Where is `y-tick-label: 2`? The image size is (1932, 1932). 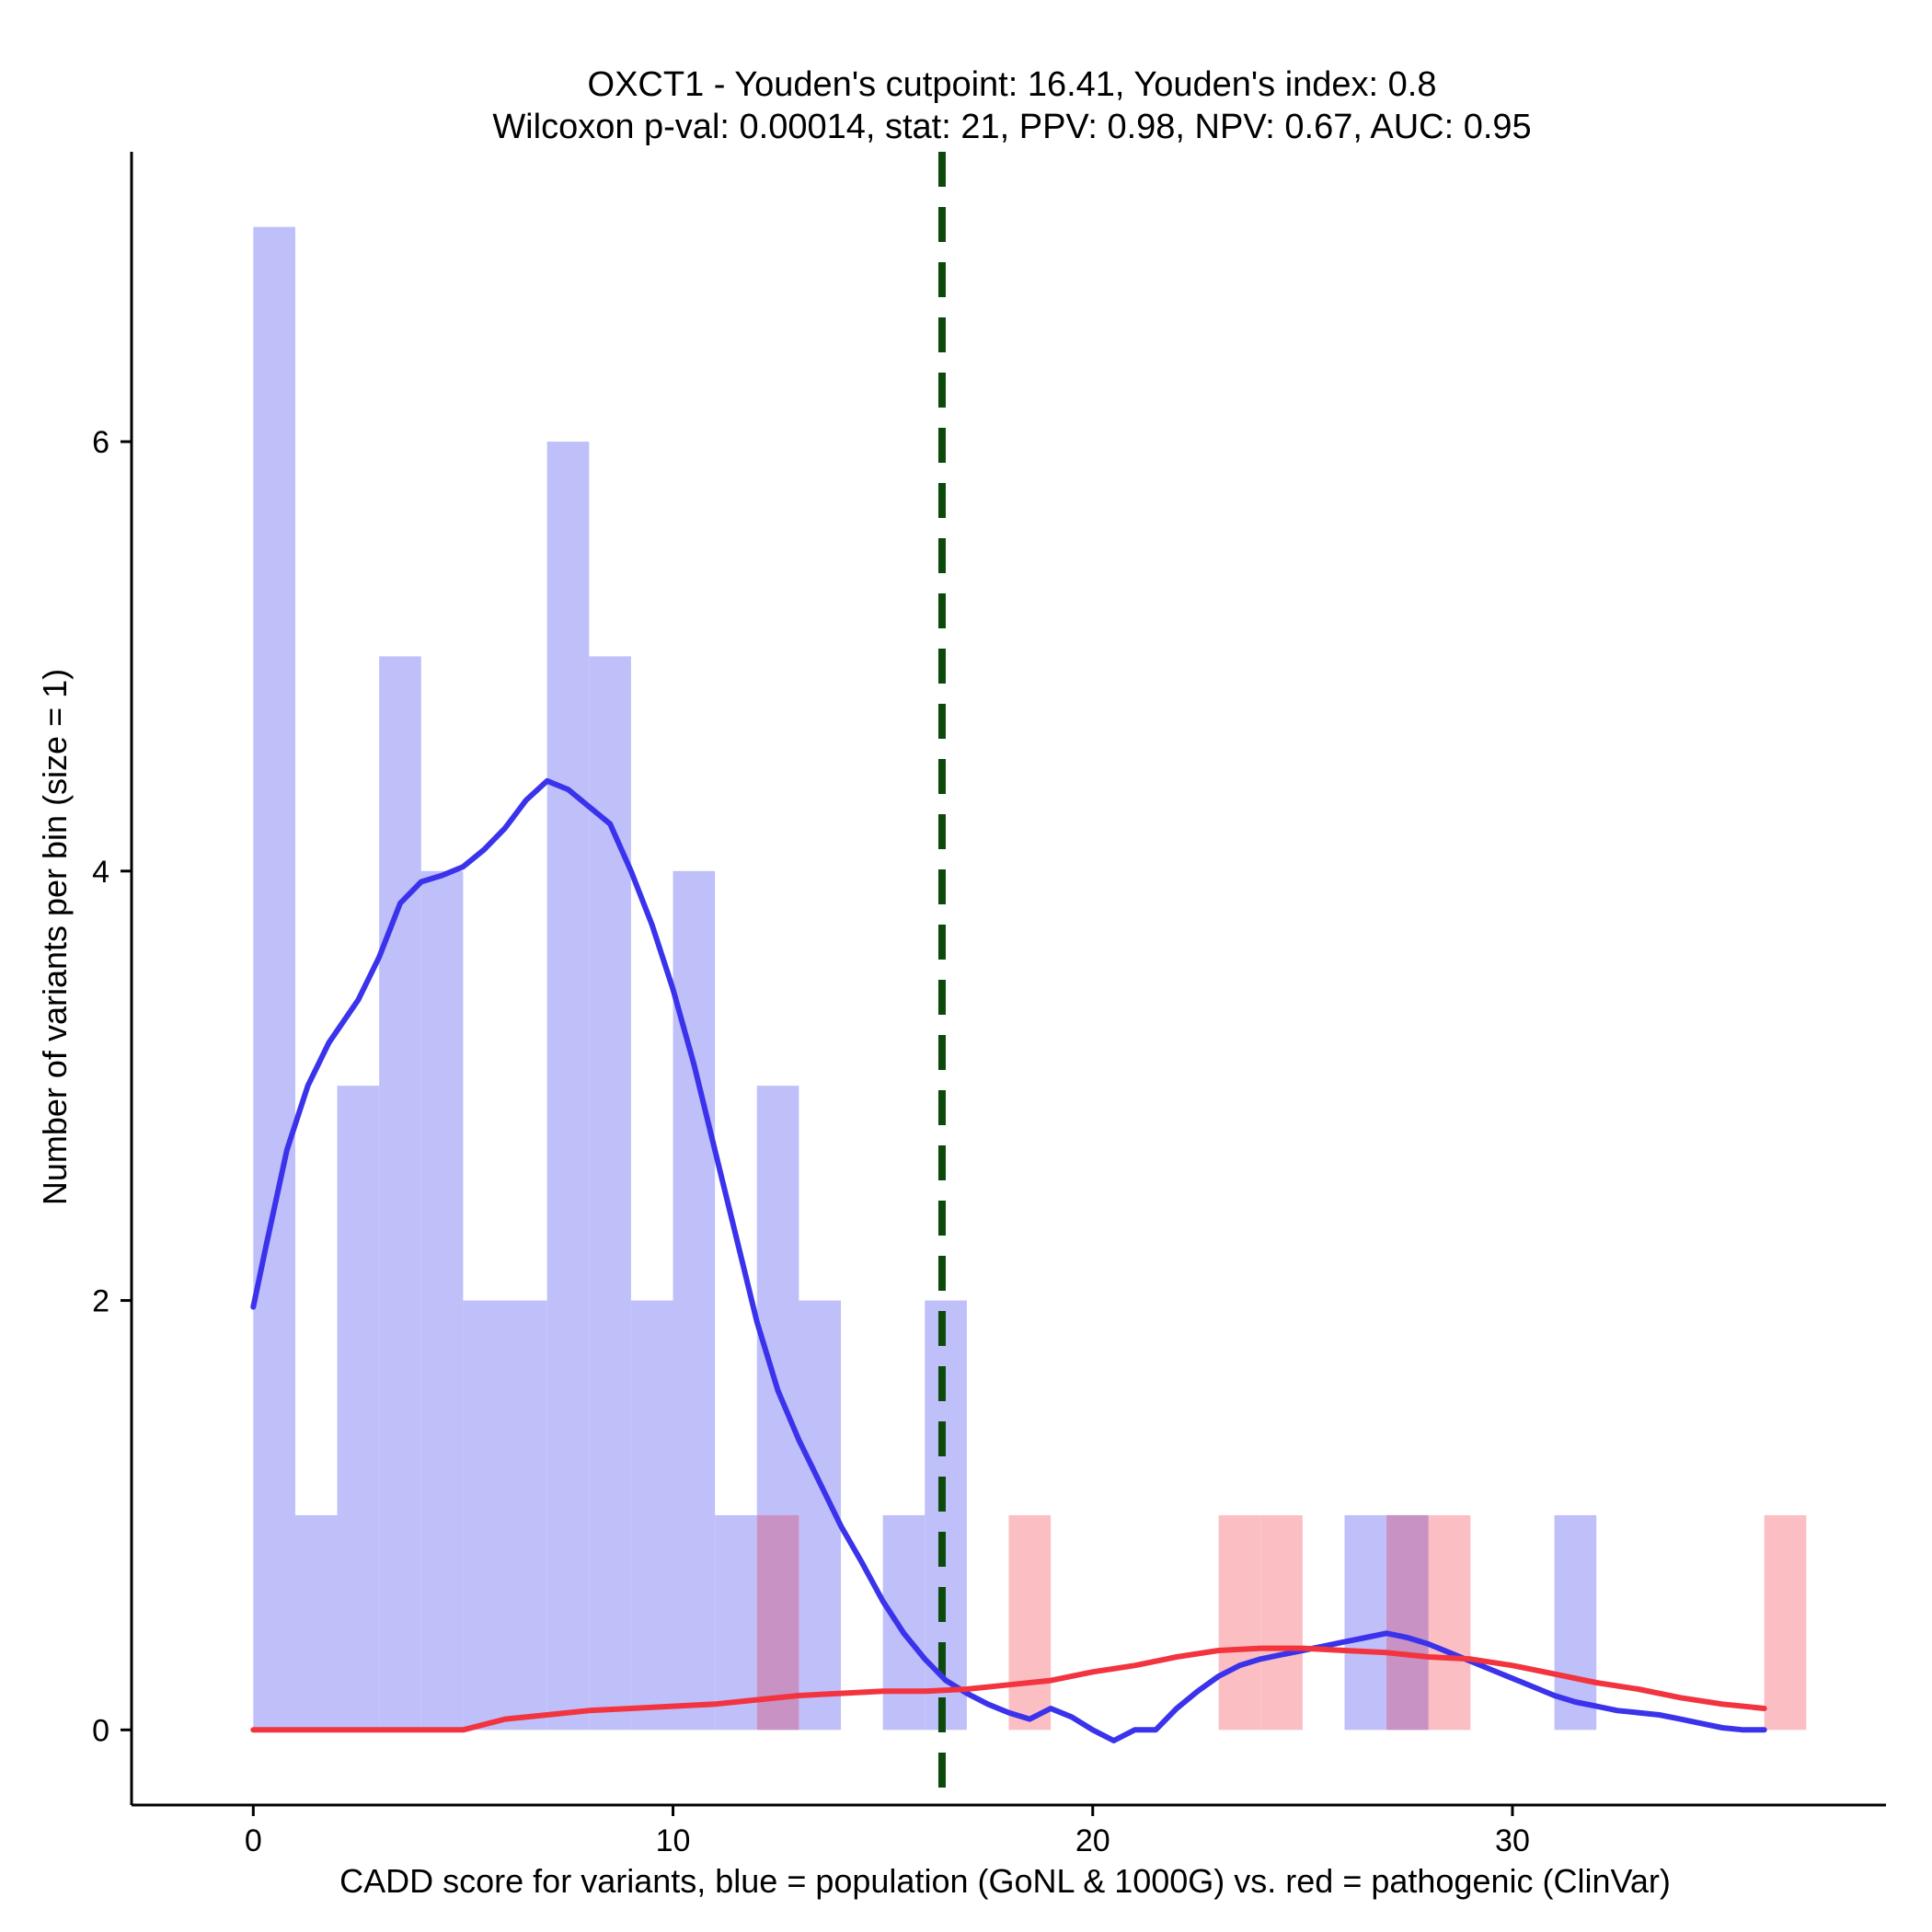
y-tick-label: 2 is located at coordinates (100, 1301).